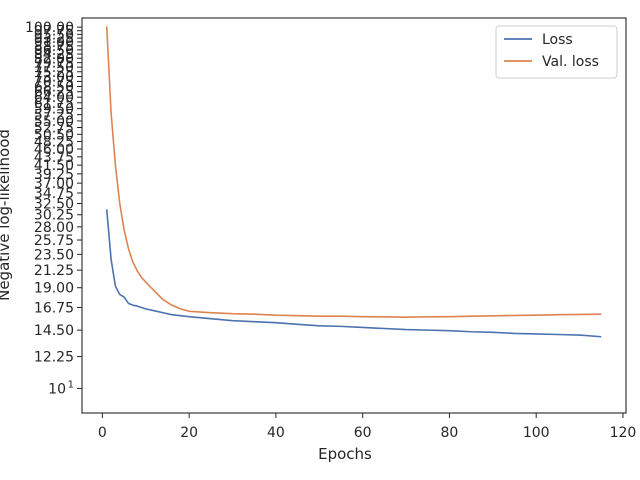 Image resolution: width=640 pixels, height=480 pixels. What do you see at coordinates (54, 64) in the screenshot?
I see `y-tick-label: 79.75` at bounding box center [54, 64].